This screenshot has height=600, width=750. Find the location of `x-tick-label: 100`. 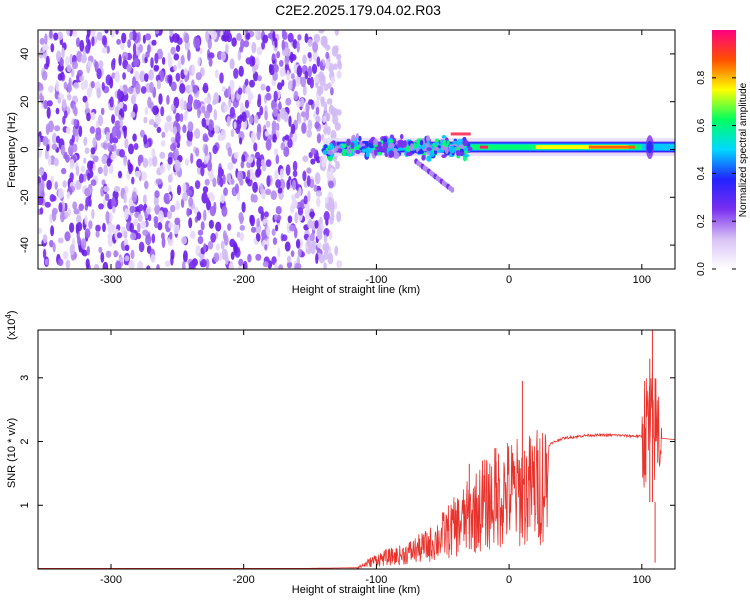

x-tick-label: 100 is located at coordinates (642, 280).